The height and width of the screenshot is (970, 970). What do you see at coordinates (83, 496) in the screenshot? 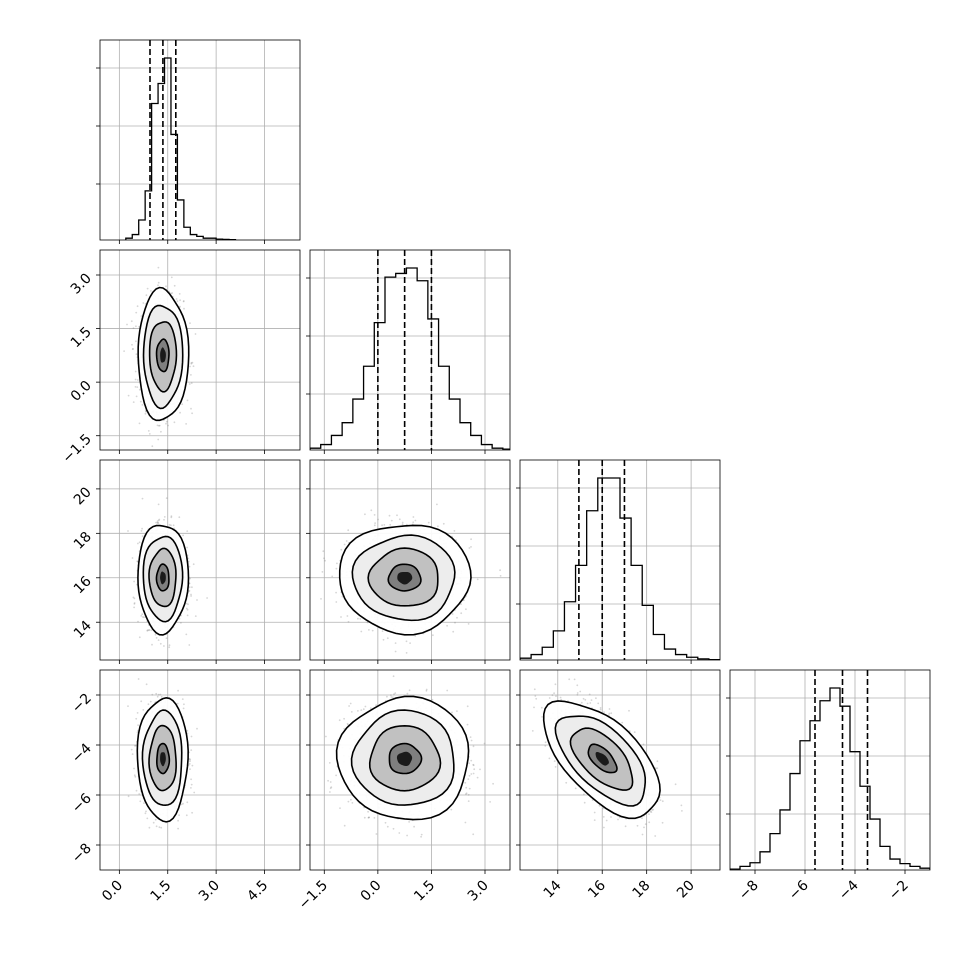
I see `y-tick-label: 20` at bounding box center [83, 496].